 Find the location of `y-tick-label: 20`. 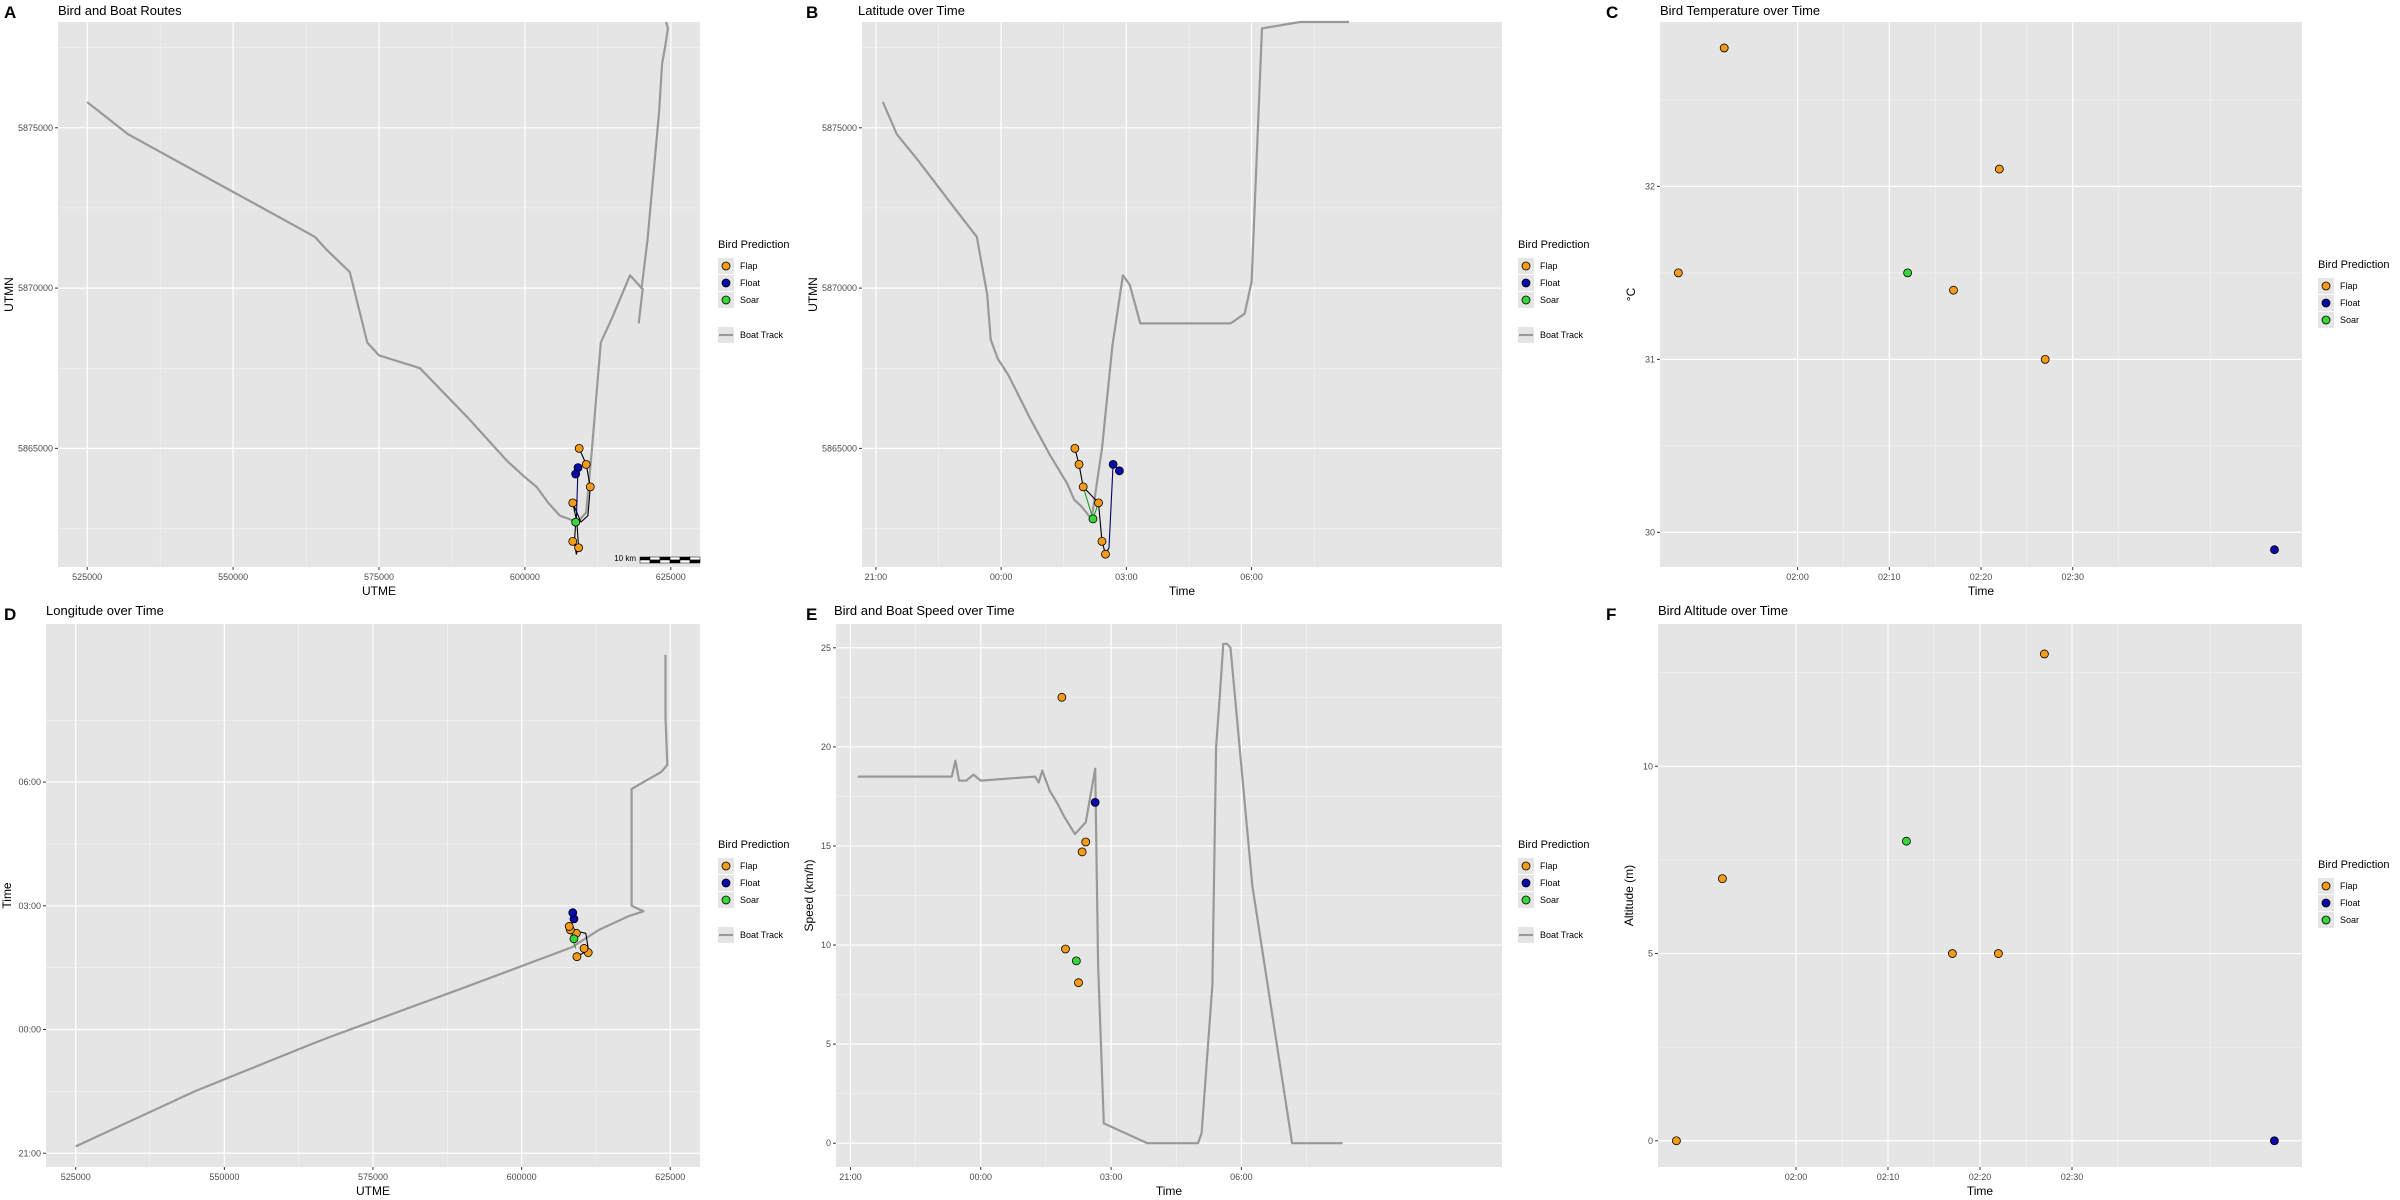

y-tick-label: 20 is located at coordinates (826, 747).